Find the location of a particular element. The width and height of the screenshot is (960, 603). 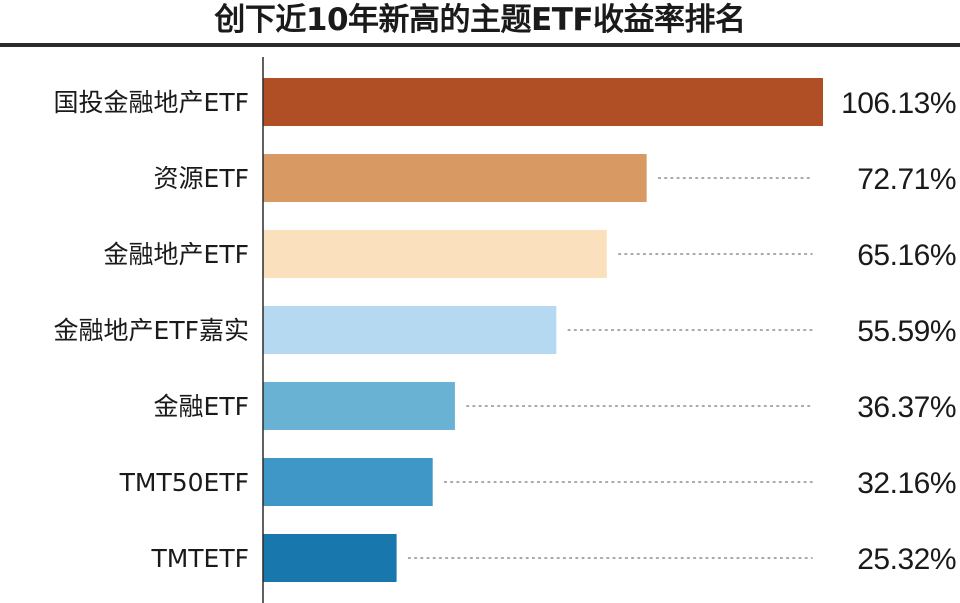

value-label: 72.71% is located at coordinates (906, 179).